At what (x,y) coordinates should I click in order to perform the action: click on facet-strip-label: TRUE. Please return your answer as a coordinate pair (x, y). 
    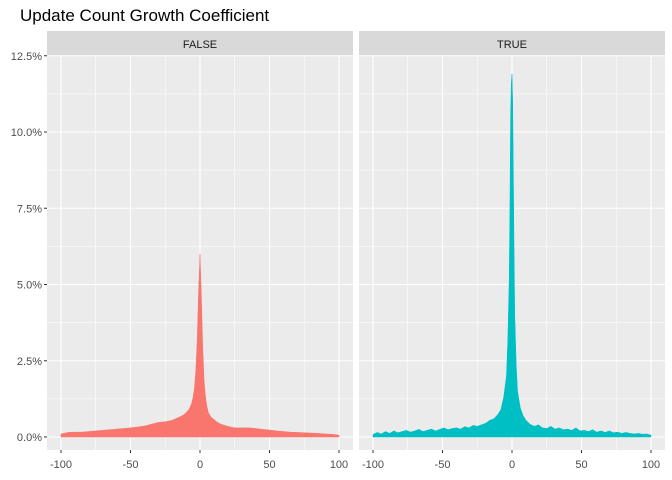
    Looking at the image, I should click on (512, 45).